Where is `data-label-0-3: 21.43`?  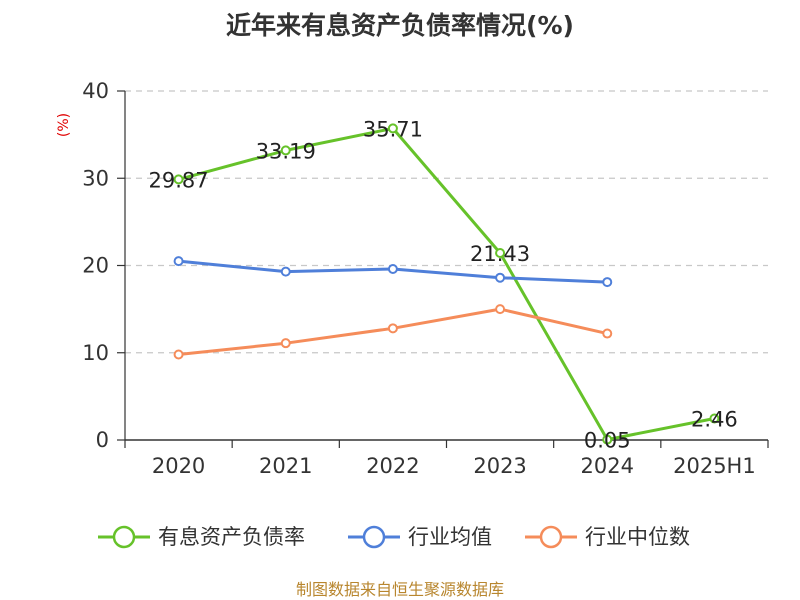
data-label-0-3: 21.43 is located at coordinates (500, 254).